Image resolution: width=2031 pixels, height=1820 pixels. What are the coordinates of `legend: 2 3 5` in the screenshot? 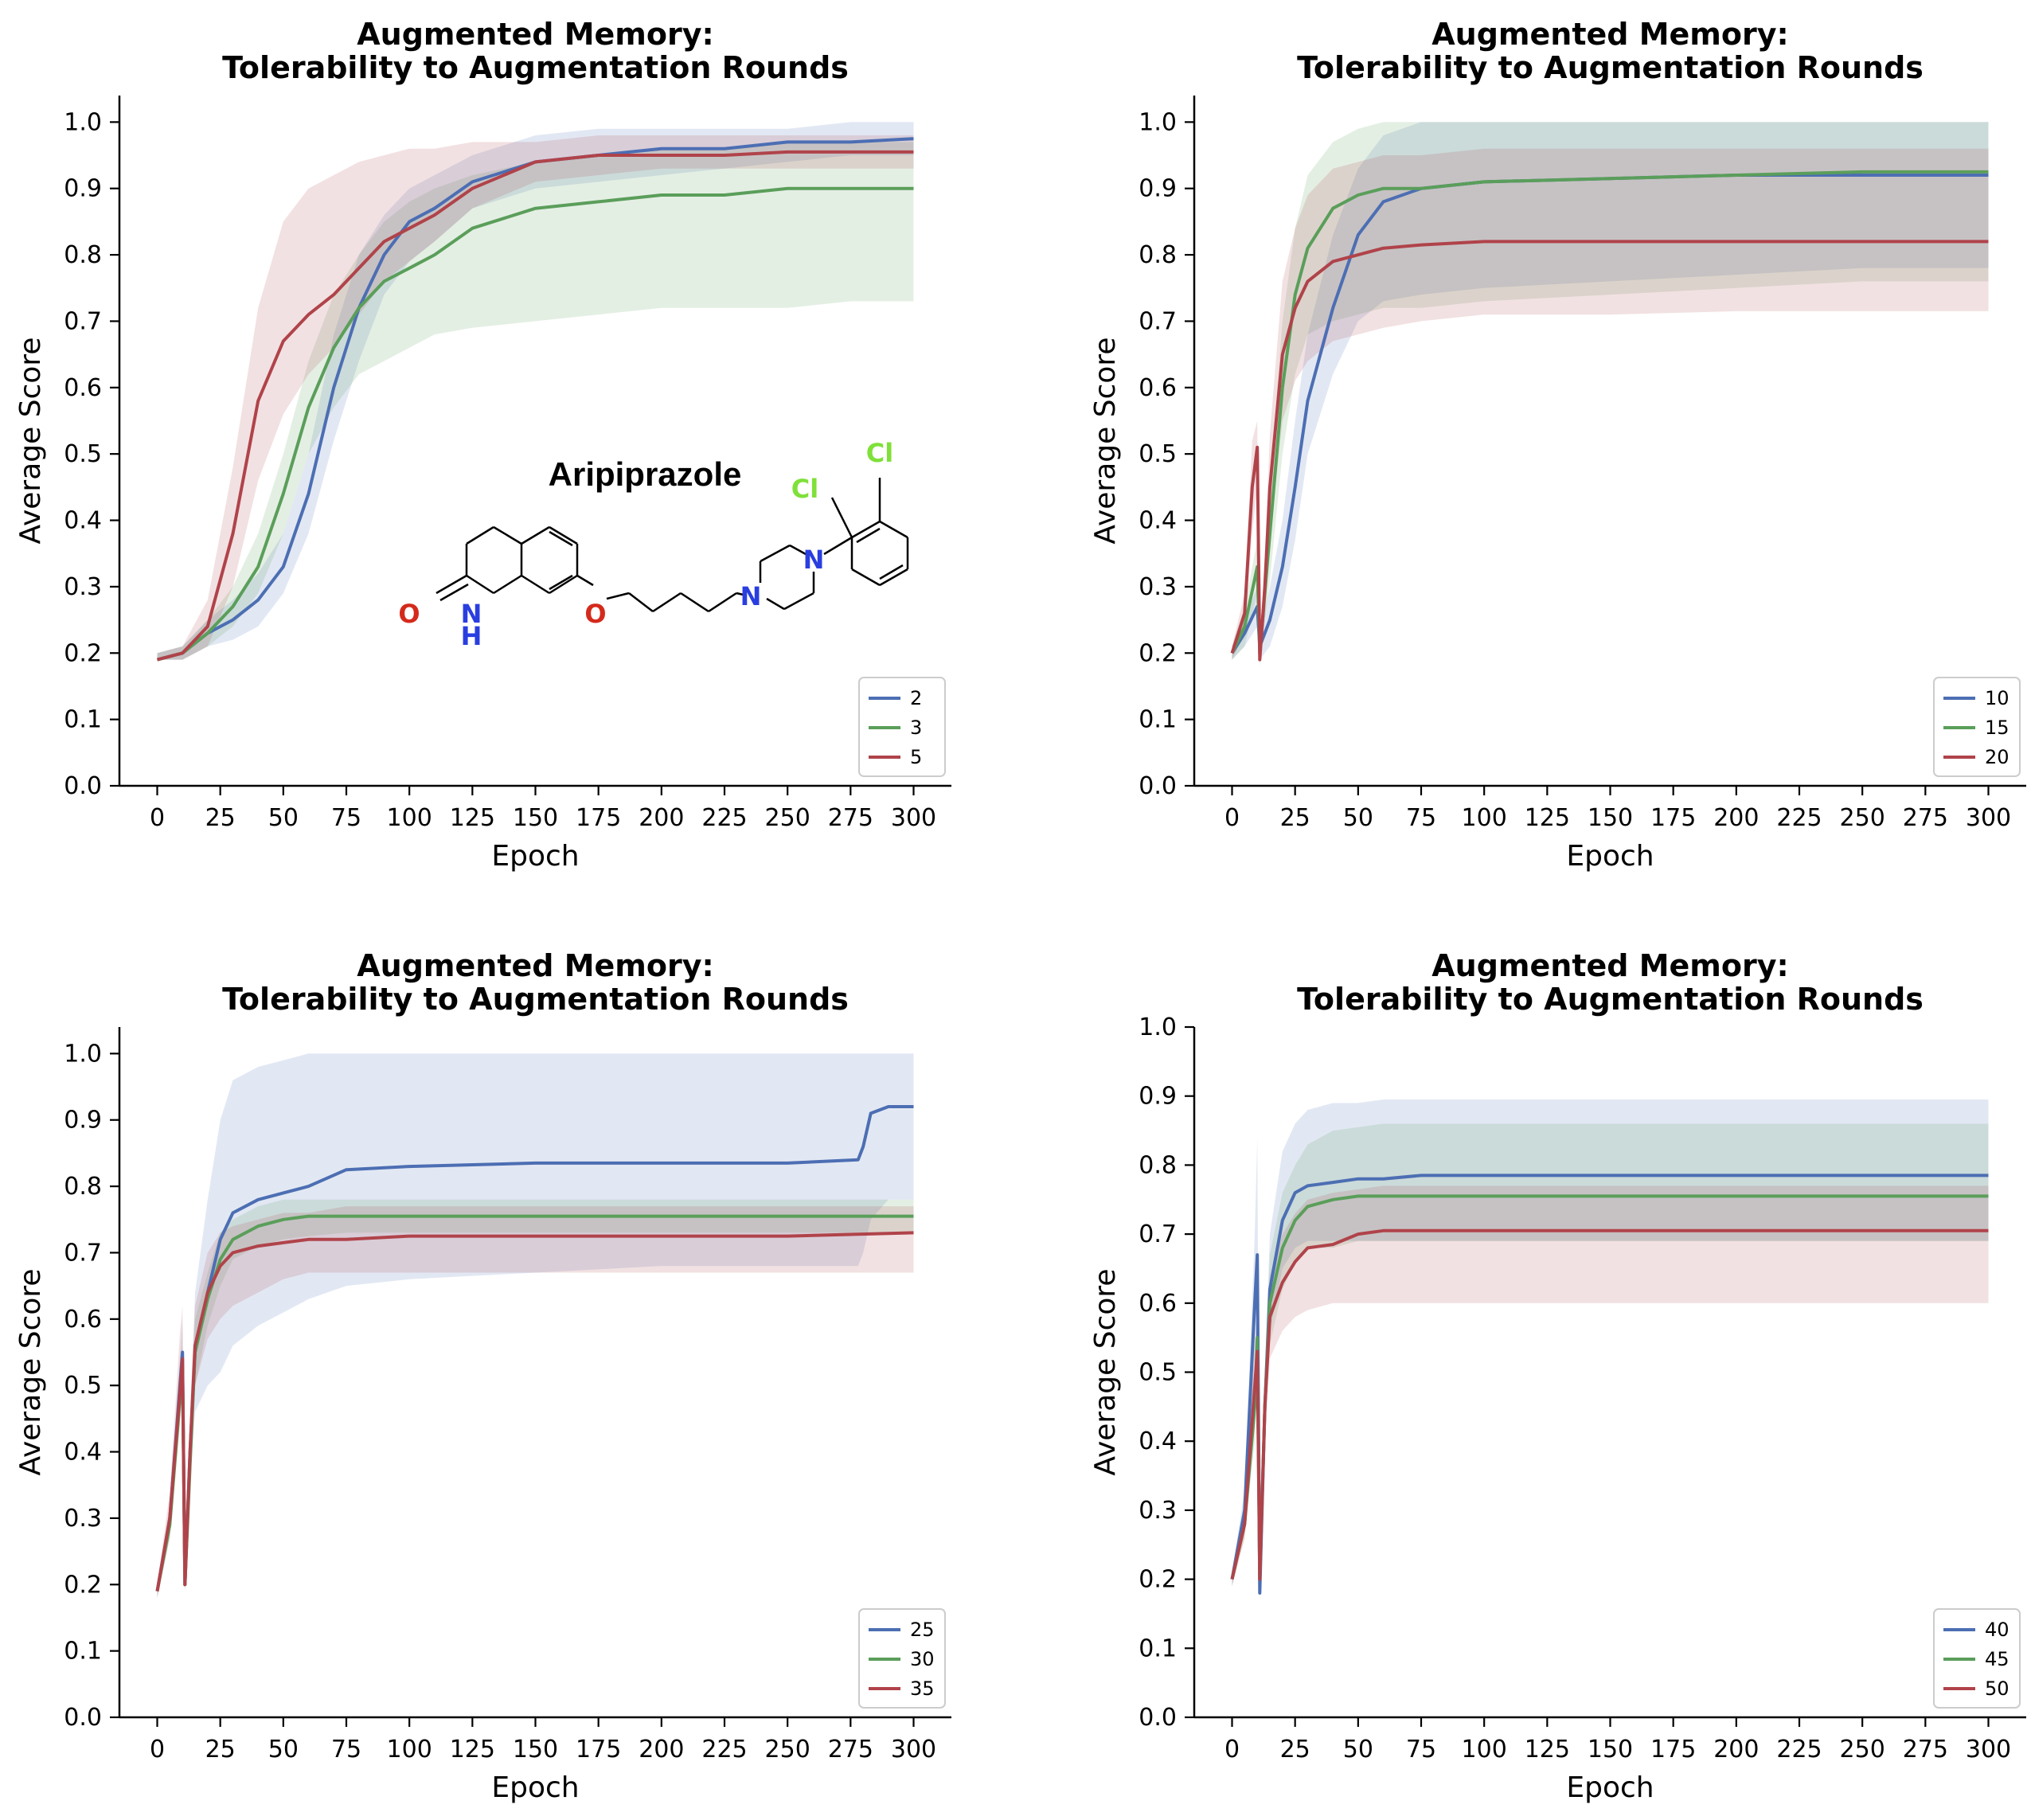 It's located at (902, 727).